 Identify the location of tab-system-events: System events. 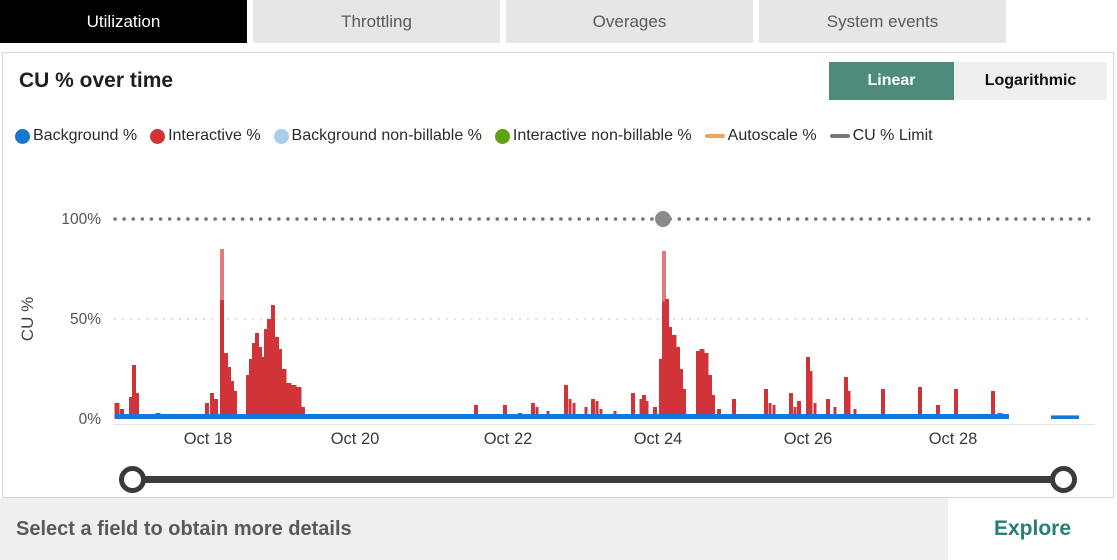
(882, 21).